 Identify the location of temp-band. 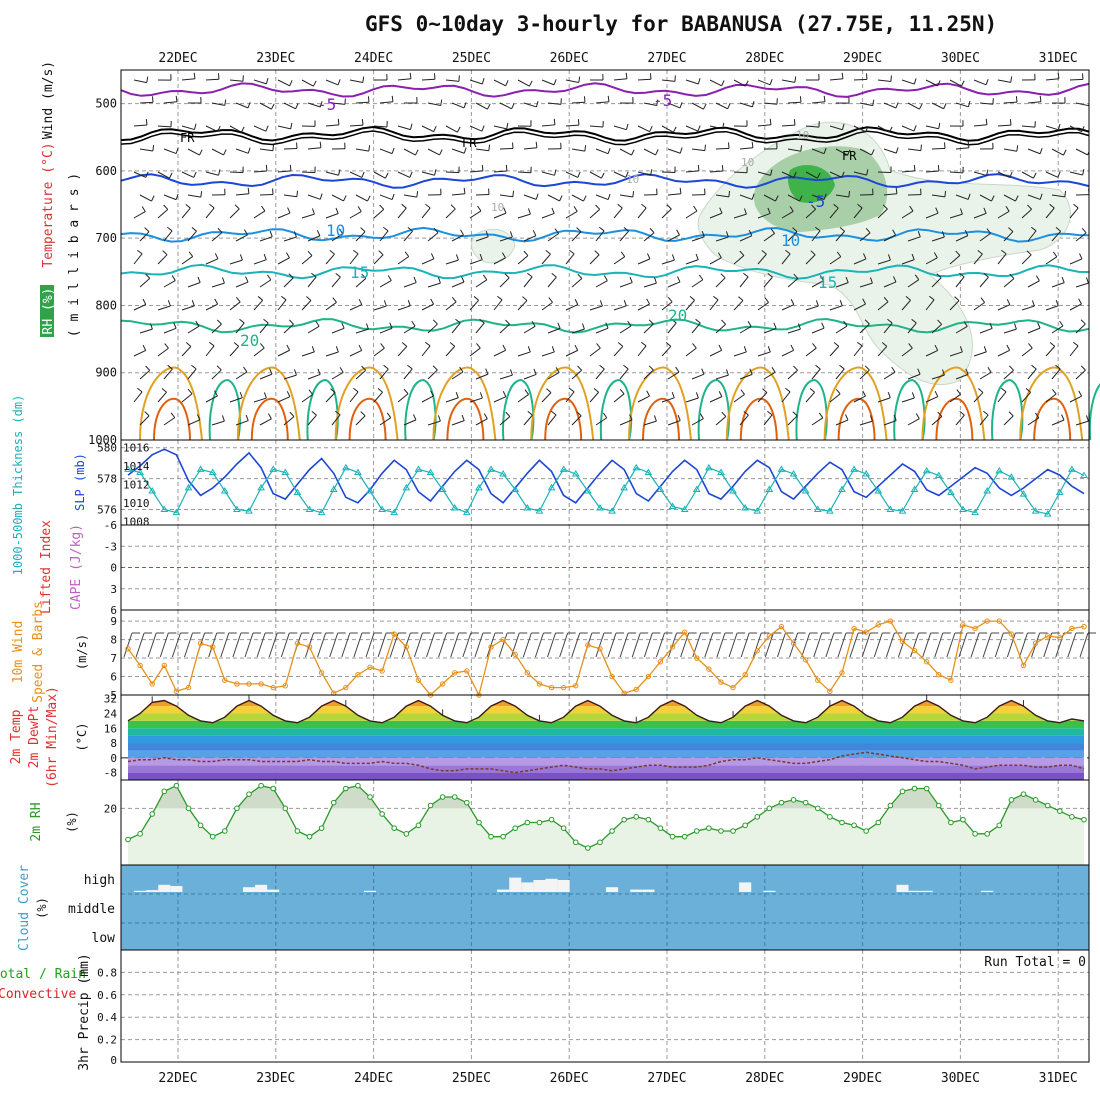
(606, 761).